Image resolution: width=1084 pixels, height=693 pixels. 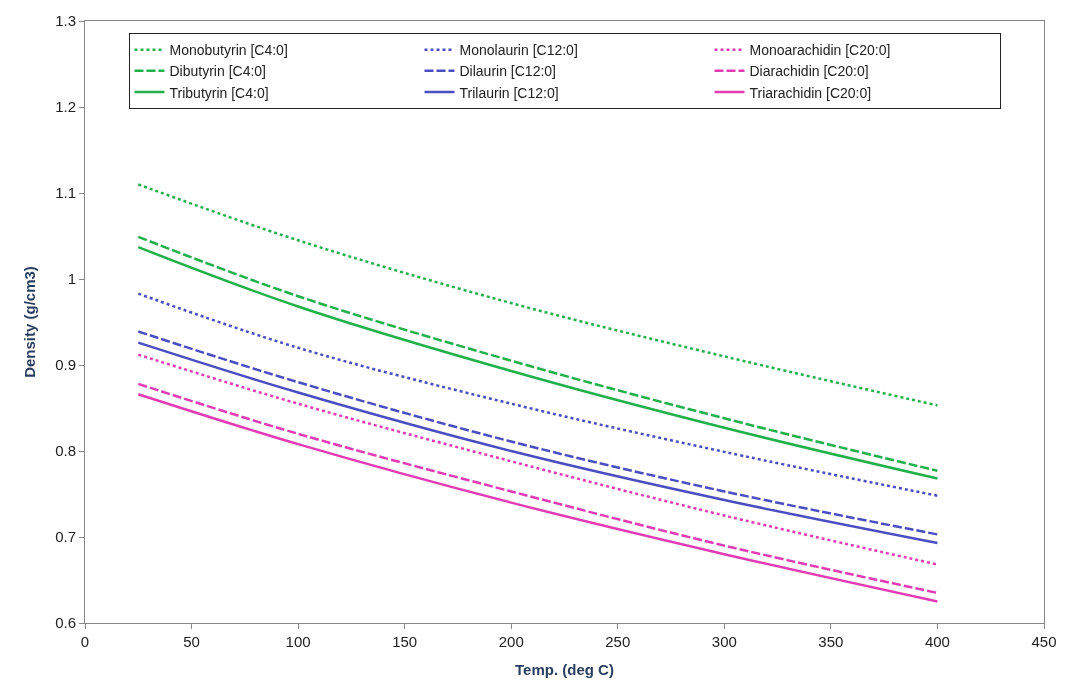 I want to click on x-tick-label: 200, so click(x=511, y=641).